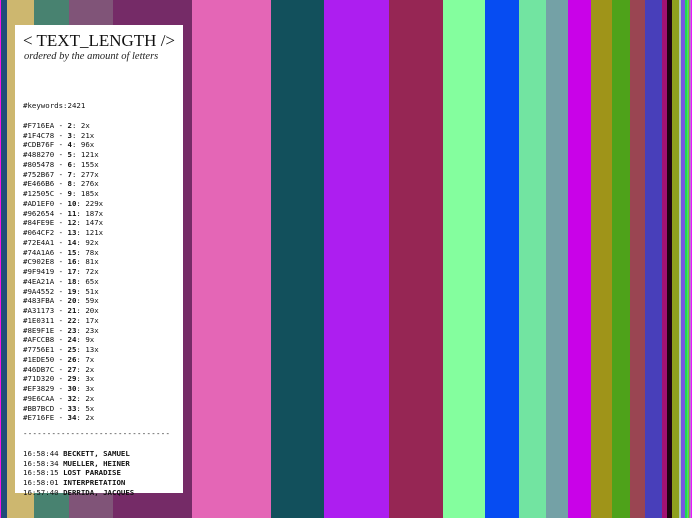 This screenshot has width=692, height=518. I want to click on letter-length: 11, so click(72, 213).